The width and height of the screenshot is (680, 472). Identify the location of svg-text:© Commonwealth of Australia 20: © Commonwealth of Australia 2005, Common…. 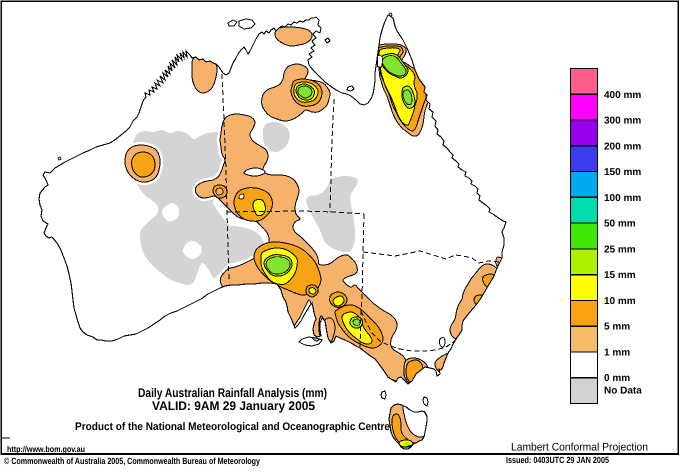
(132, 461).